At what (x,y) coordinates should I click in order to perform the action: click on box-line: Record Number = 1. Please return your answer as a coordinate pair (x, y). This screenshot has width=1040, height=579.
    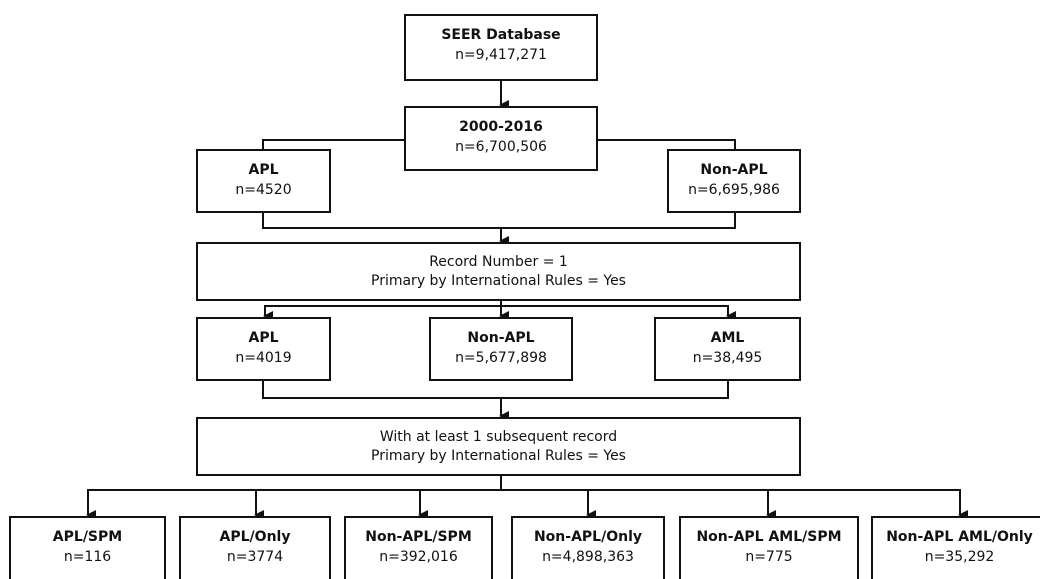
    Looking at the image, I should click on (498, 262).